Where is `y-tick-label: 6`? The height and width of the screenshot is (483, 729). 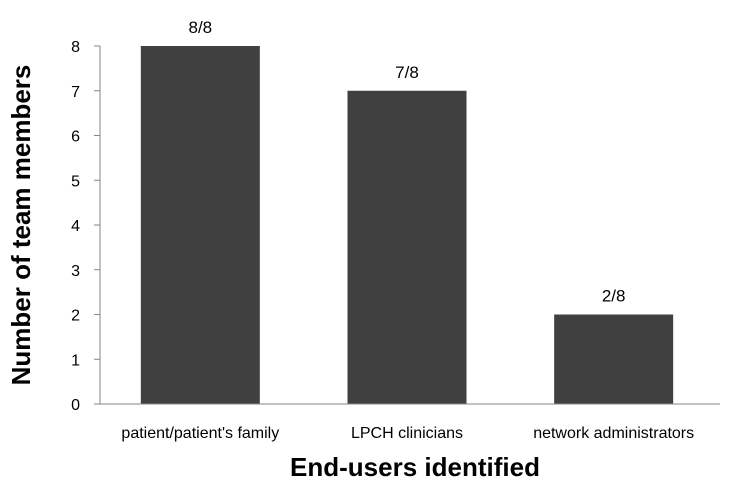 y-tick-label: 6 is located at coordinates (75, 137).